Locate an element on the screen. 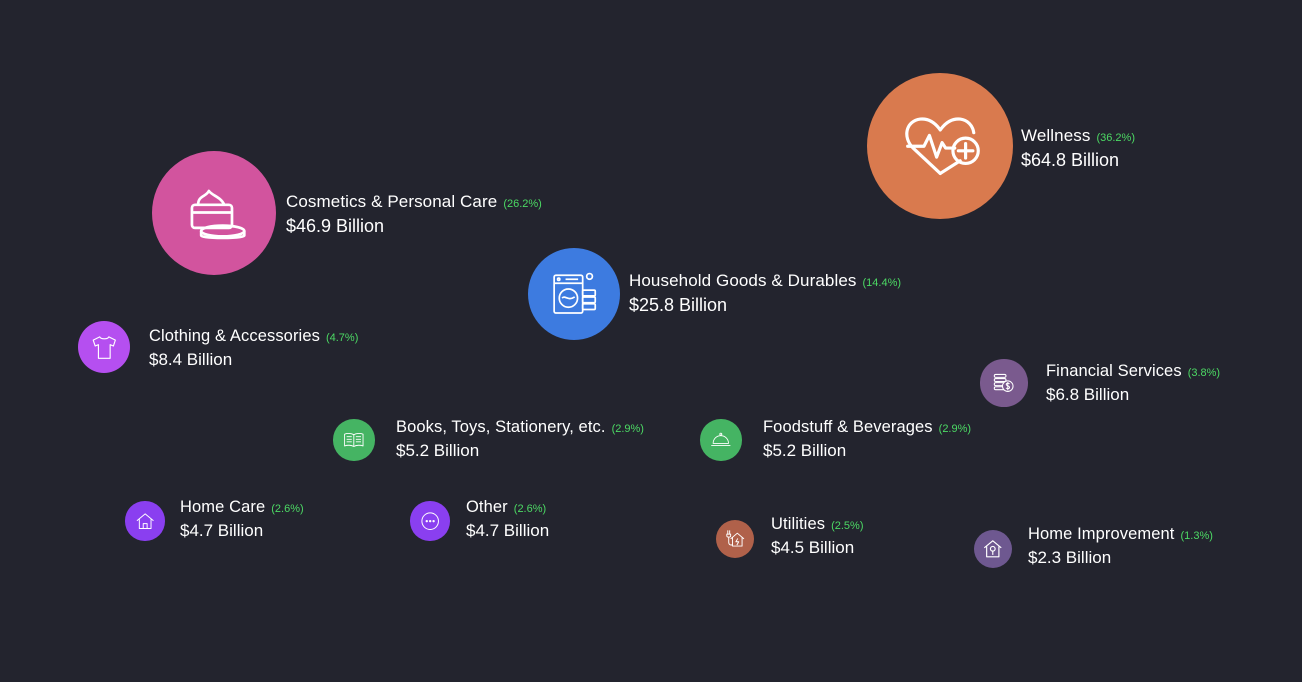 Image resolution: width=1302 pixels, height=682 pixels. category-value: $6.8 Billion is located at coordinates (1088, 394).